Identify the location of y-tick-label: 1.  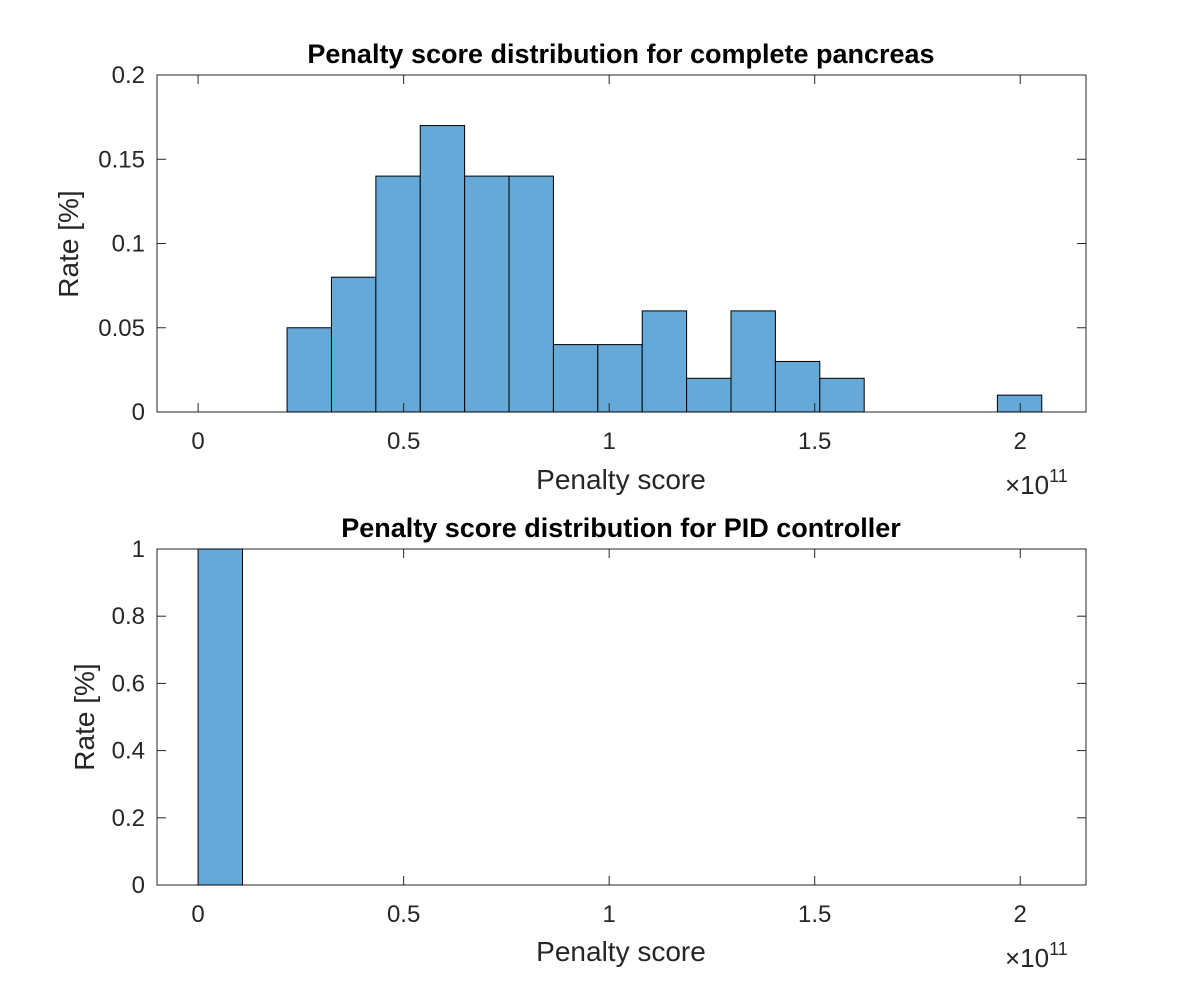
(138, 549).